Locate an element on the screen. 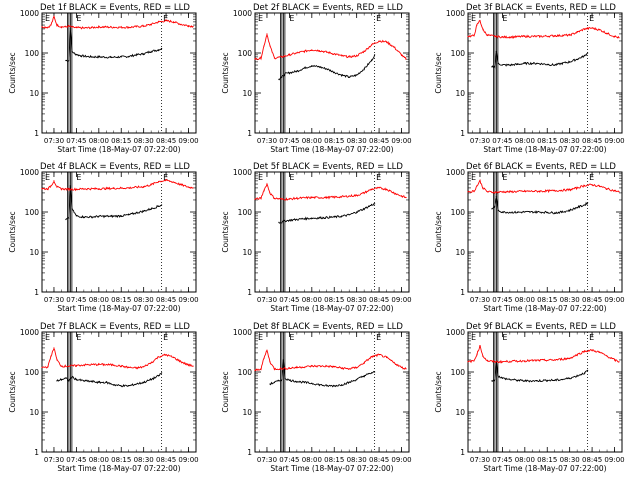 Image resolution: width=640 pixels, height=480 pixels. x-tick-label: 08:30 is located at coordinates (144, 300).